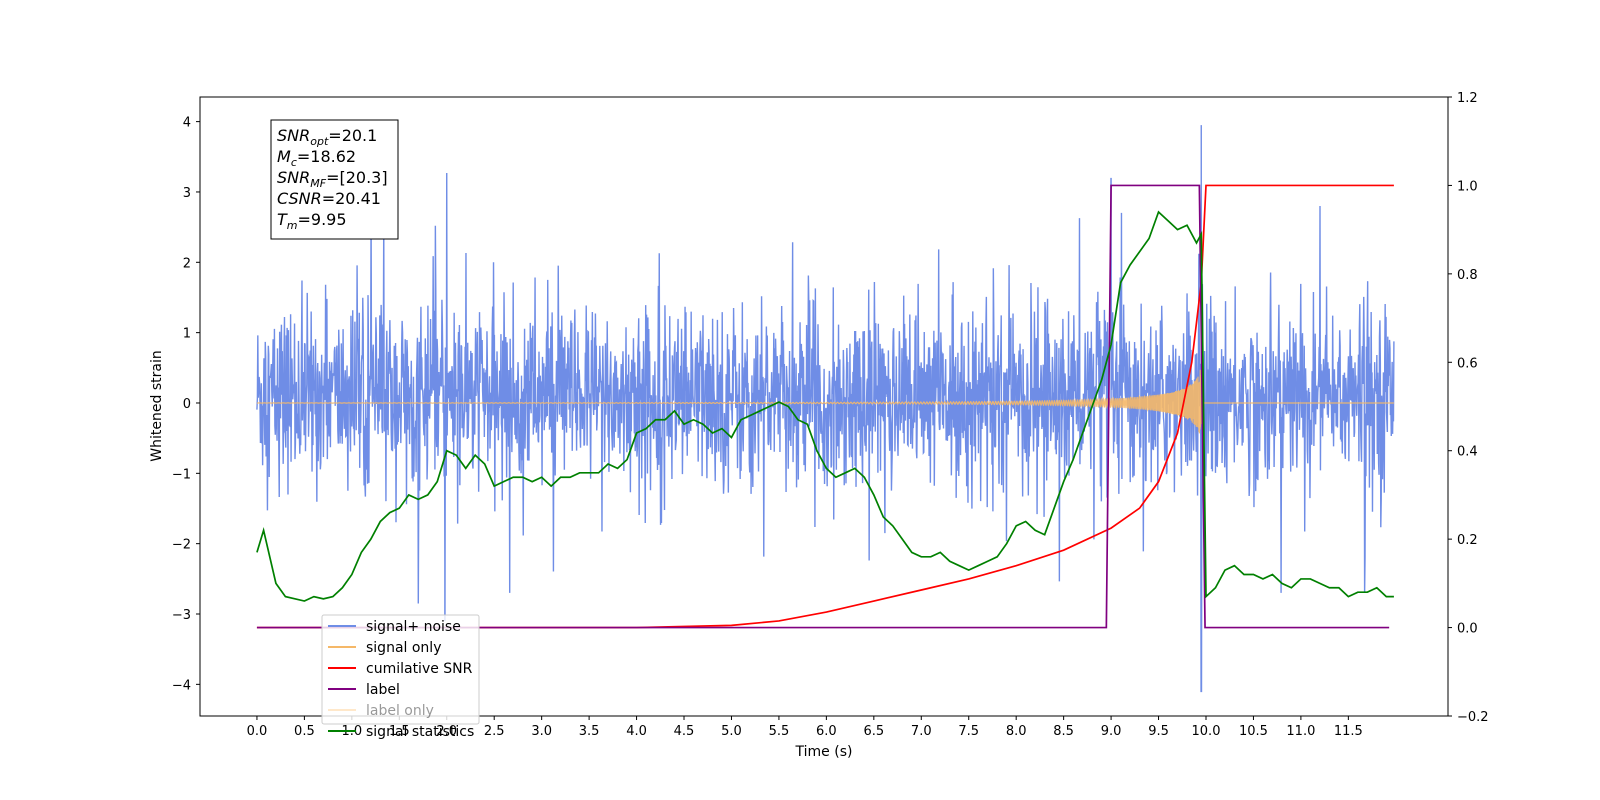 Image resolution: width=1600 pixels, height=800 pixels. I want to click on legend-label: label only, so click(400, 711).